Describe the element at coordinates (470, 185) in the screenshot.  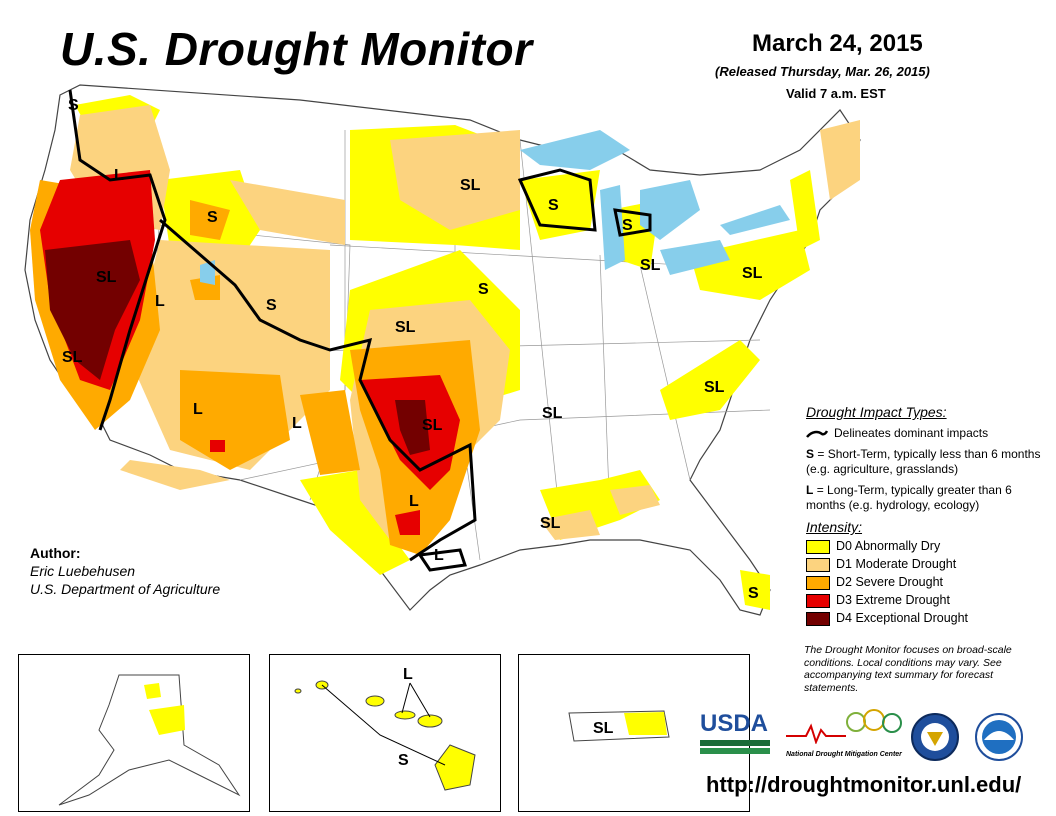
I see `label-nd-sl: SL` at that location.